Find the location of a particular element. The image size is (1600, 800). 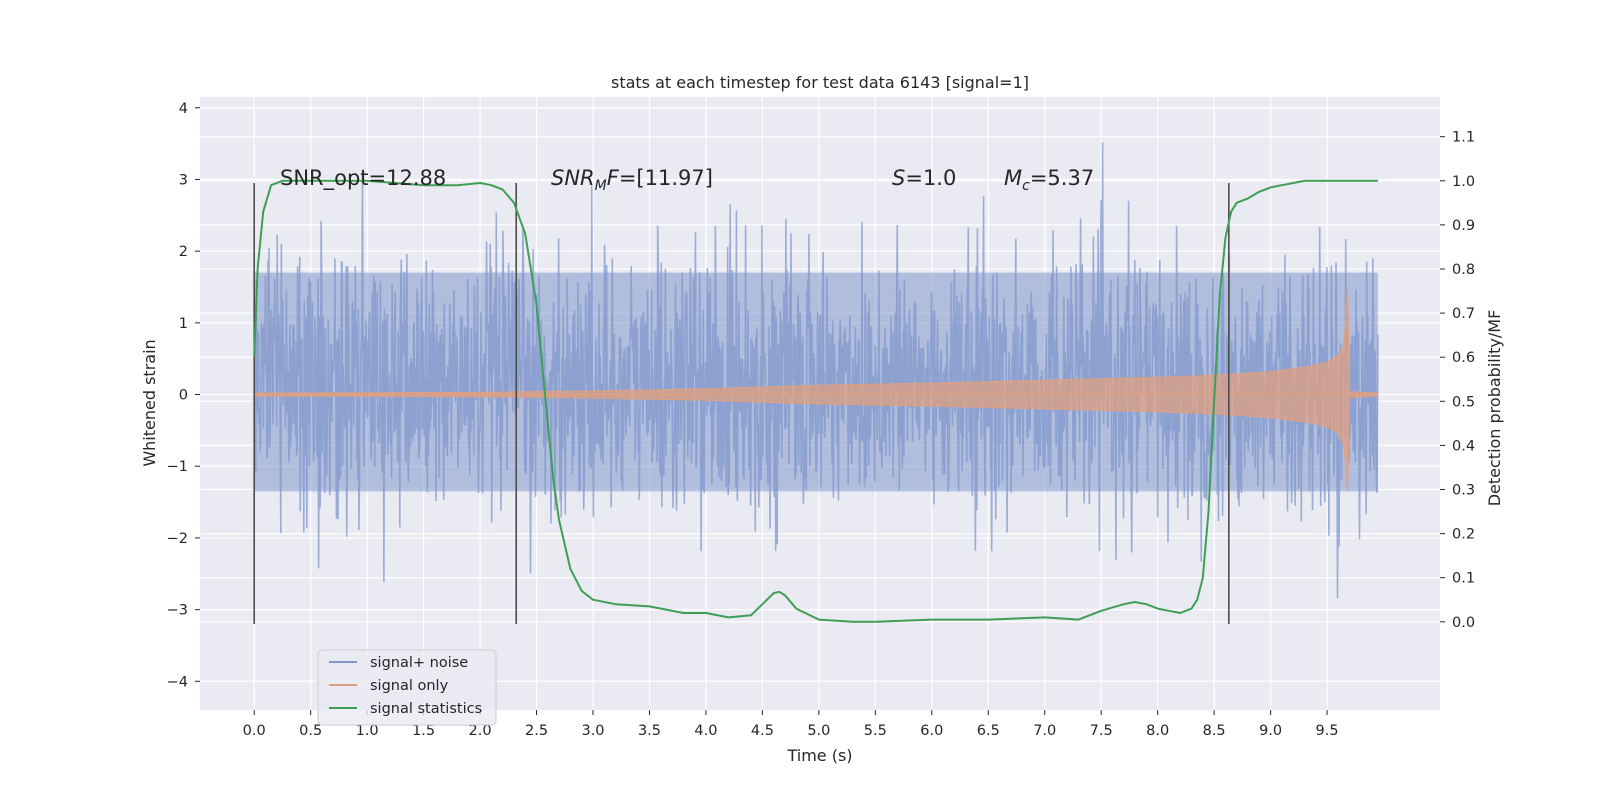

x-tick-label-17: 8.5 is located at coordinates (1214, 731).